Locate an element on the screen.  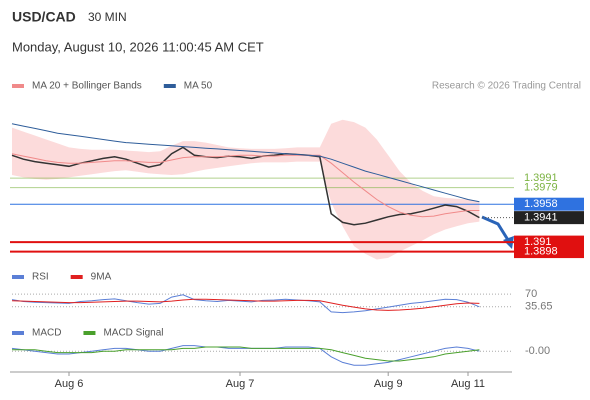
timeframe: 30 MIN is located at coordinates (107, 17).